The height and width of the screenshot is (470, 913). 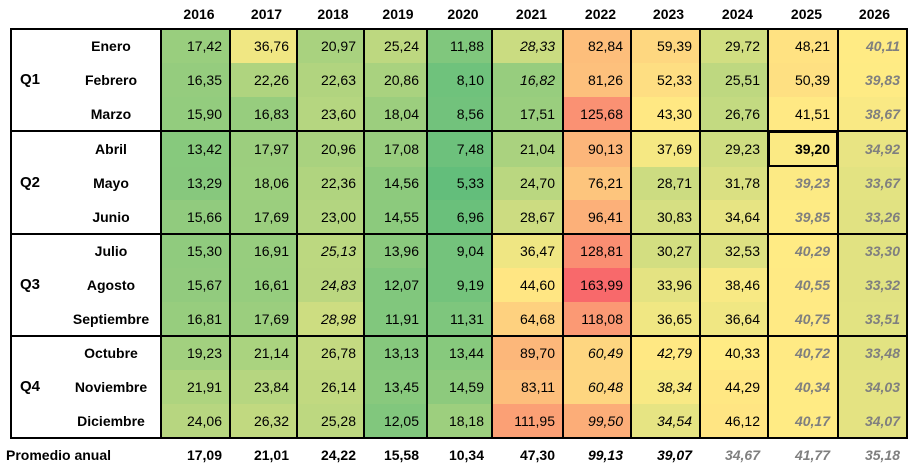 What do you see at coordinates (803, 80) in the screenshot?
I see `table-cell: 50,39` at bounding box center [803, 80].